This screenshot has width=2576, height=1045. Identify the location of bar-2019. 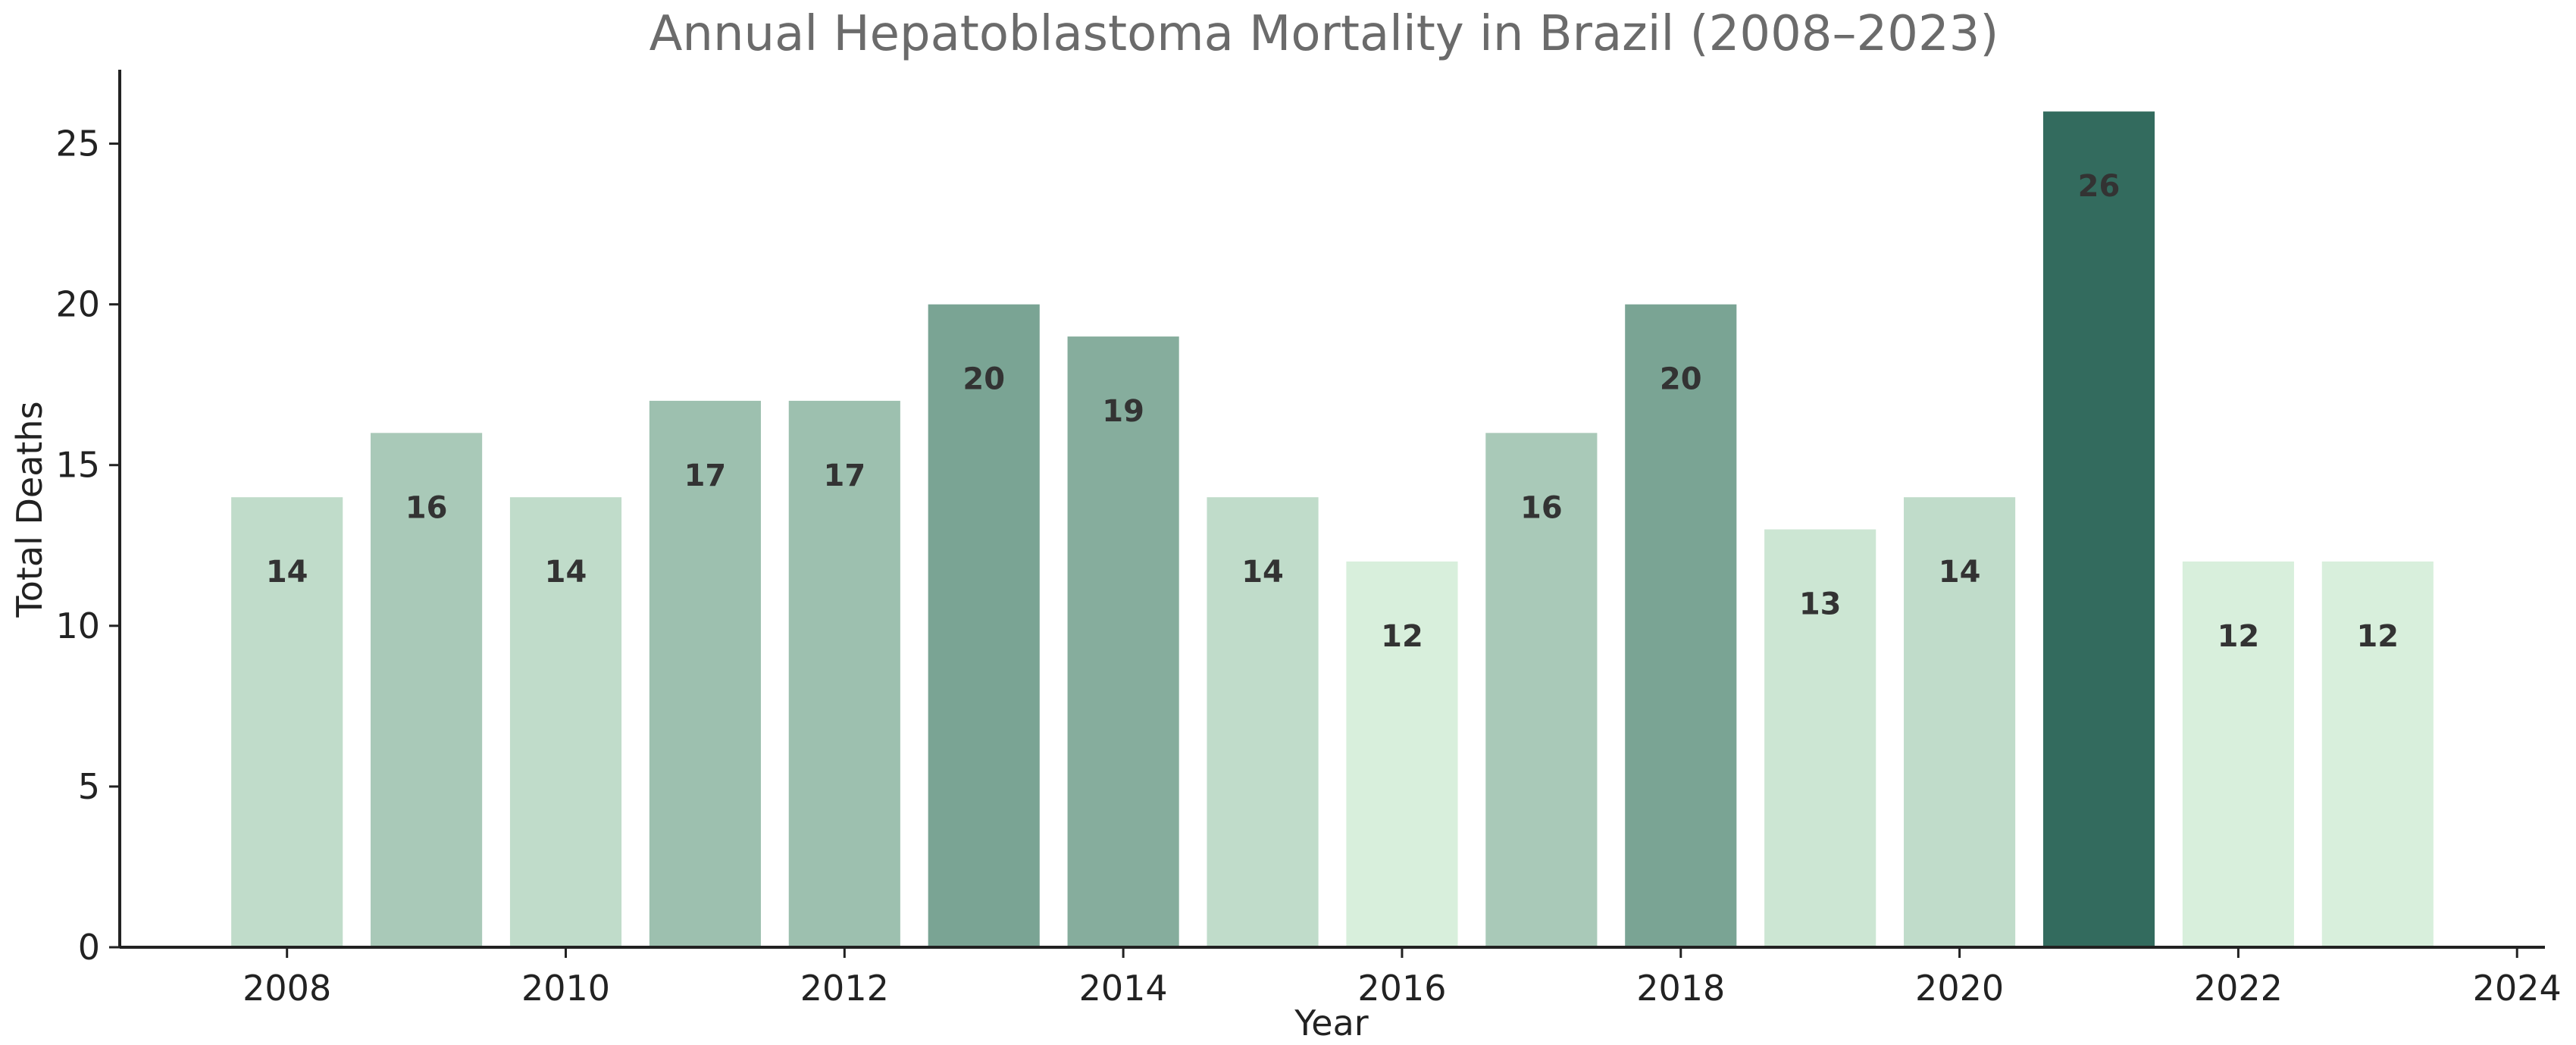
(1820, 738).